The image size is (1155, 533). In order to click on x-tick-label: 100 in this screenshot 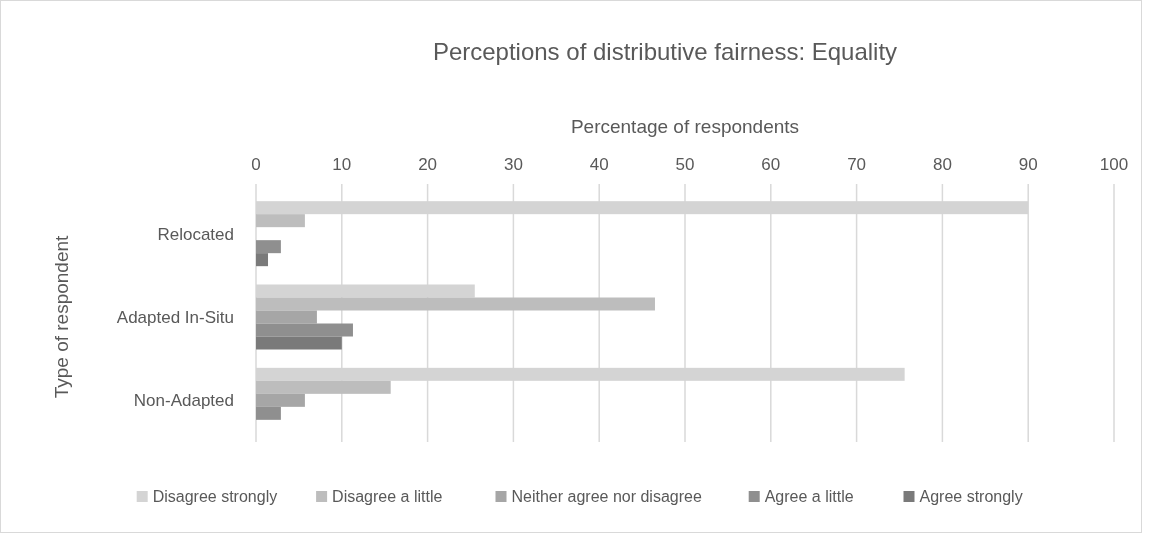, I will do `click(1114, 164)`.